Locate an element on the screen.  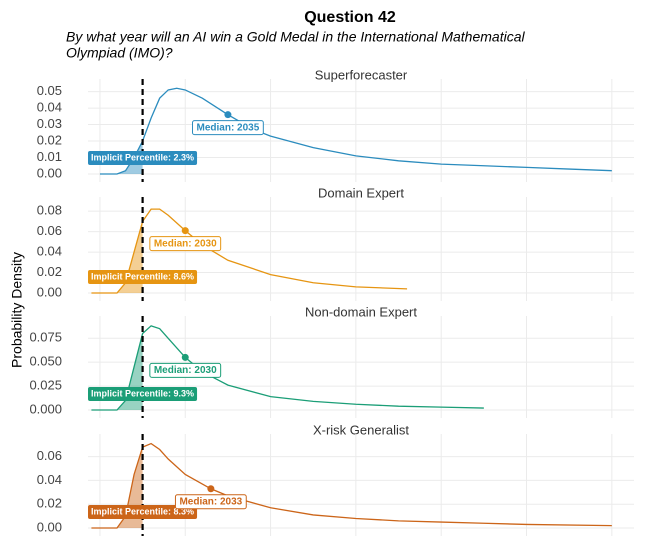
panel-title: X-risk Generalist is located at coordinates (361, 429).